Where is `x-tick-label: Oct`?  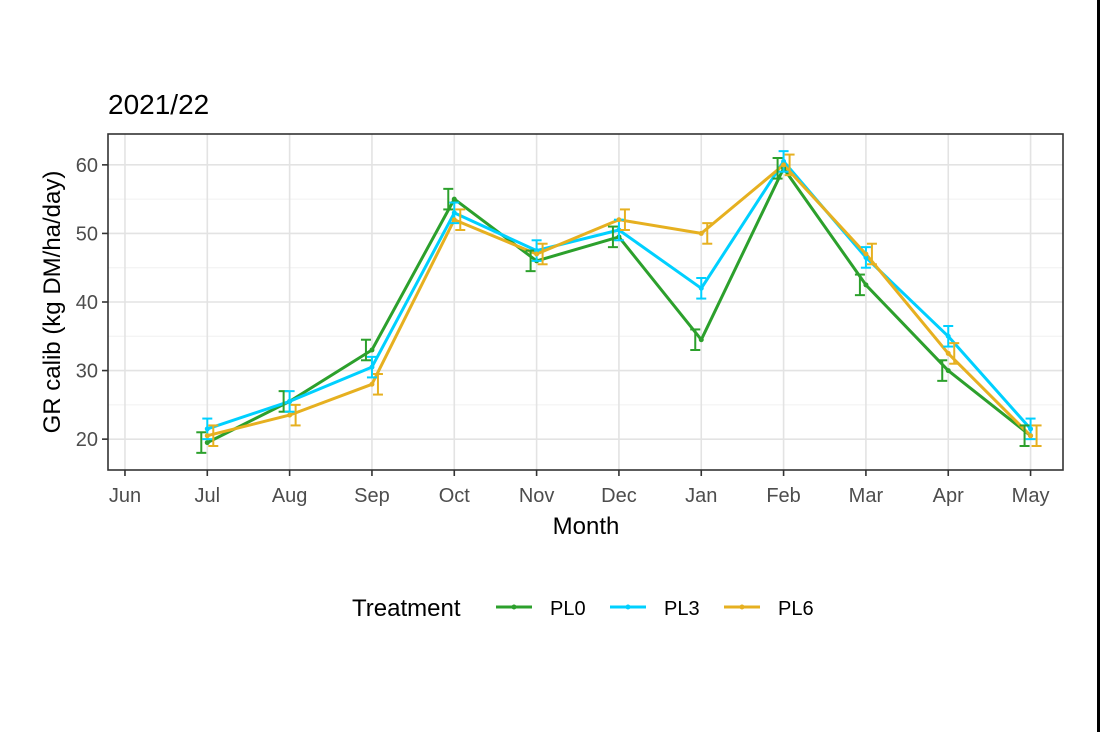
x-tick-label: Oct is located at coordinates (455, 496).